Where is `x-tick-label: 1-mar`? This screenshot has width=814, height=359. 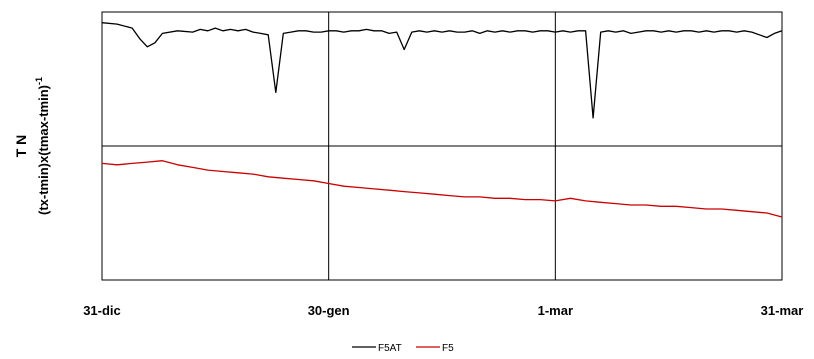 x-tick-label: 1-mar is located at coordinates (555, 310).